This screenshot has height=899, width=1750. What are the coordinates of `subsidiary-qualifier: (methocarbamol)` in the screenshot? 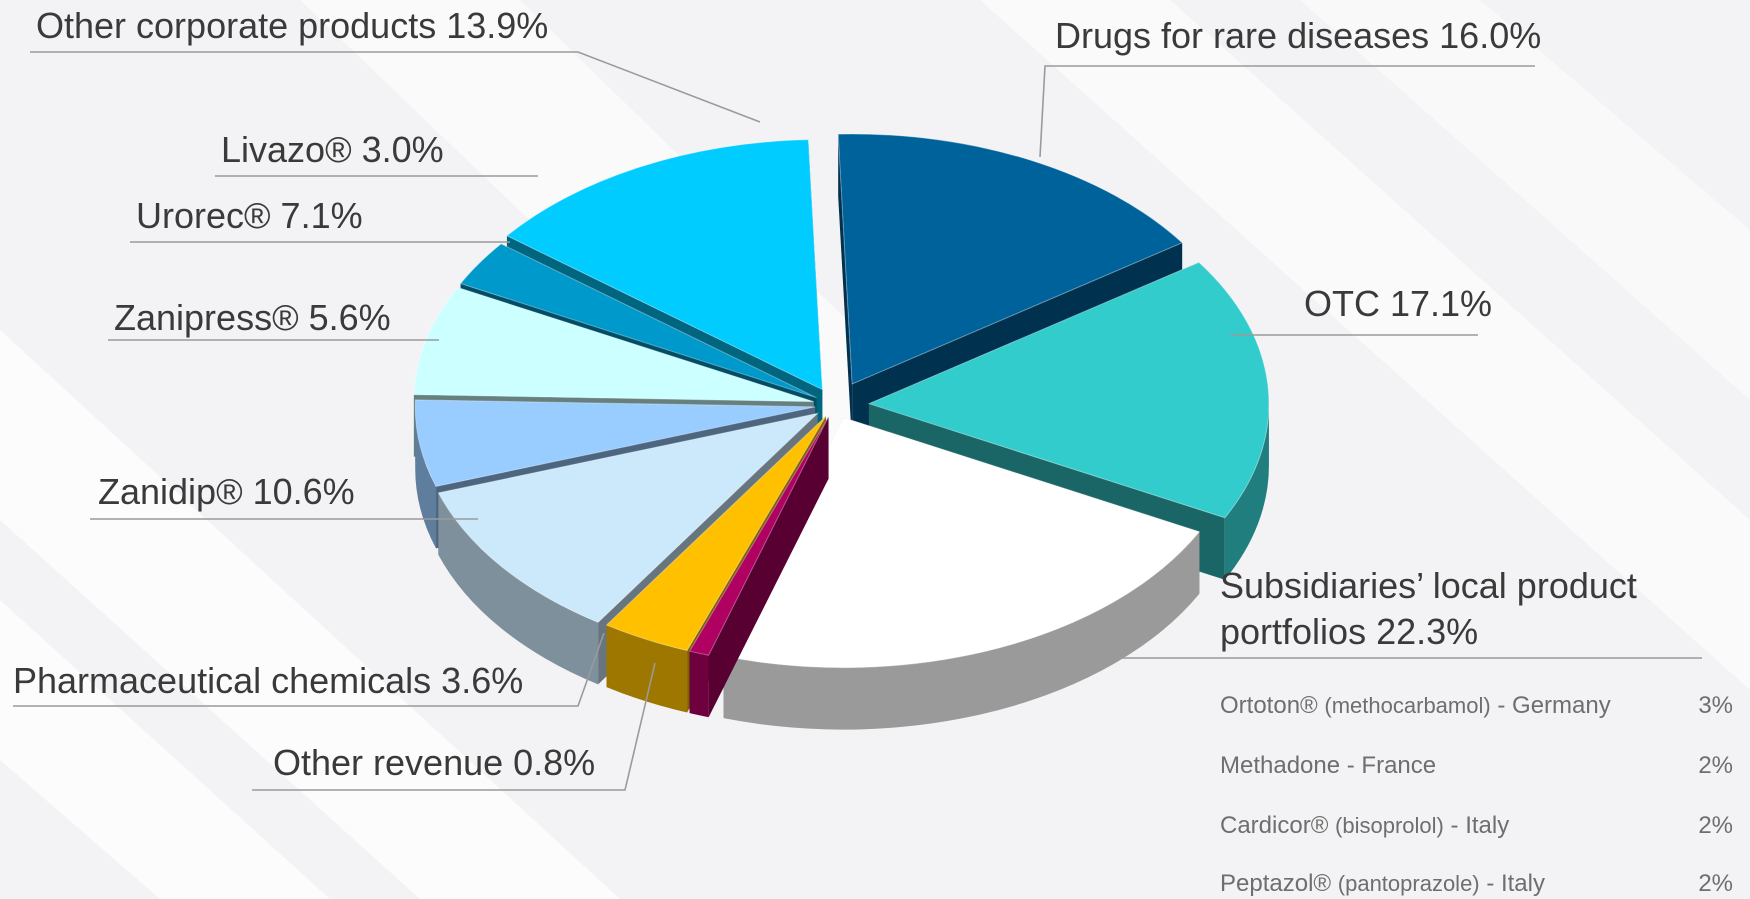 It's located at (1407, 705).